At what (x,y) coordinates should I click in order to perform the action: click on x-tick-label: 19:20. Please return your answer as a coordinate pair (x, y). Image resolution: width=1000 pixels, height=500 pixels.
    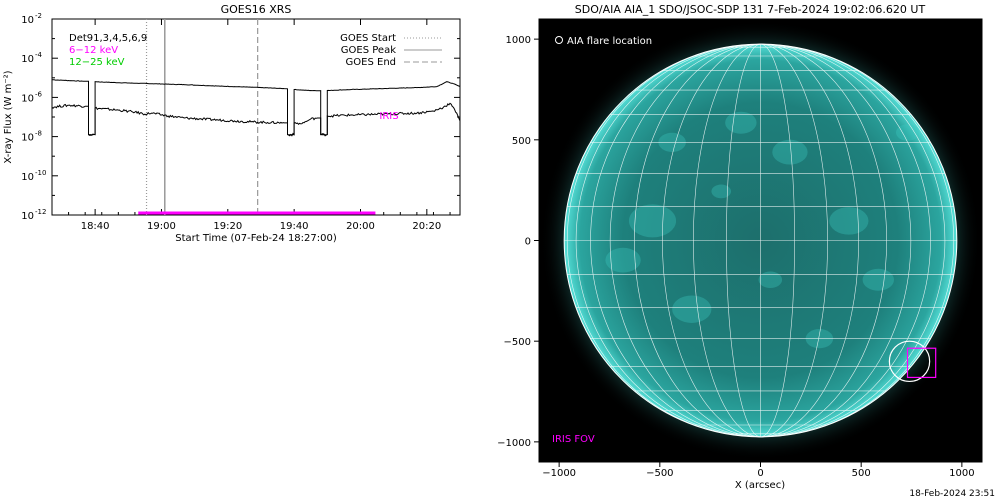
    Looking at the image, I should click on (227, 226).